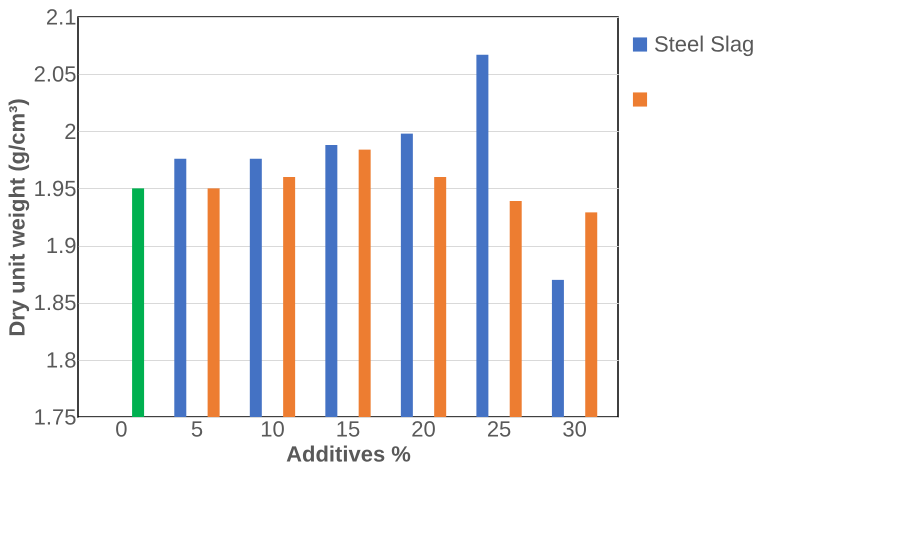 The height and width of the screenshot is (545, 897). What do you see at coordinates (70, 131) in the screenshot?
I see `y-tick-label: 2` at bounding box center [70, 131].